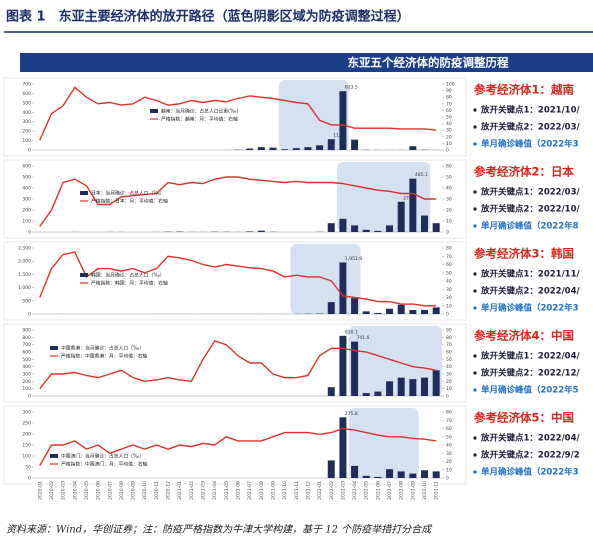 This screenshot has height=546, width=593. I want to click on panel-title: 参考经济体5：中国, so click(523, 418).